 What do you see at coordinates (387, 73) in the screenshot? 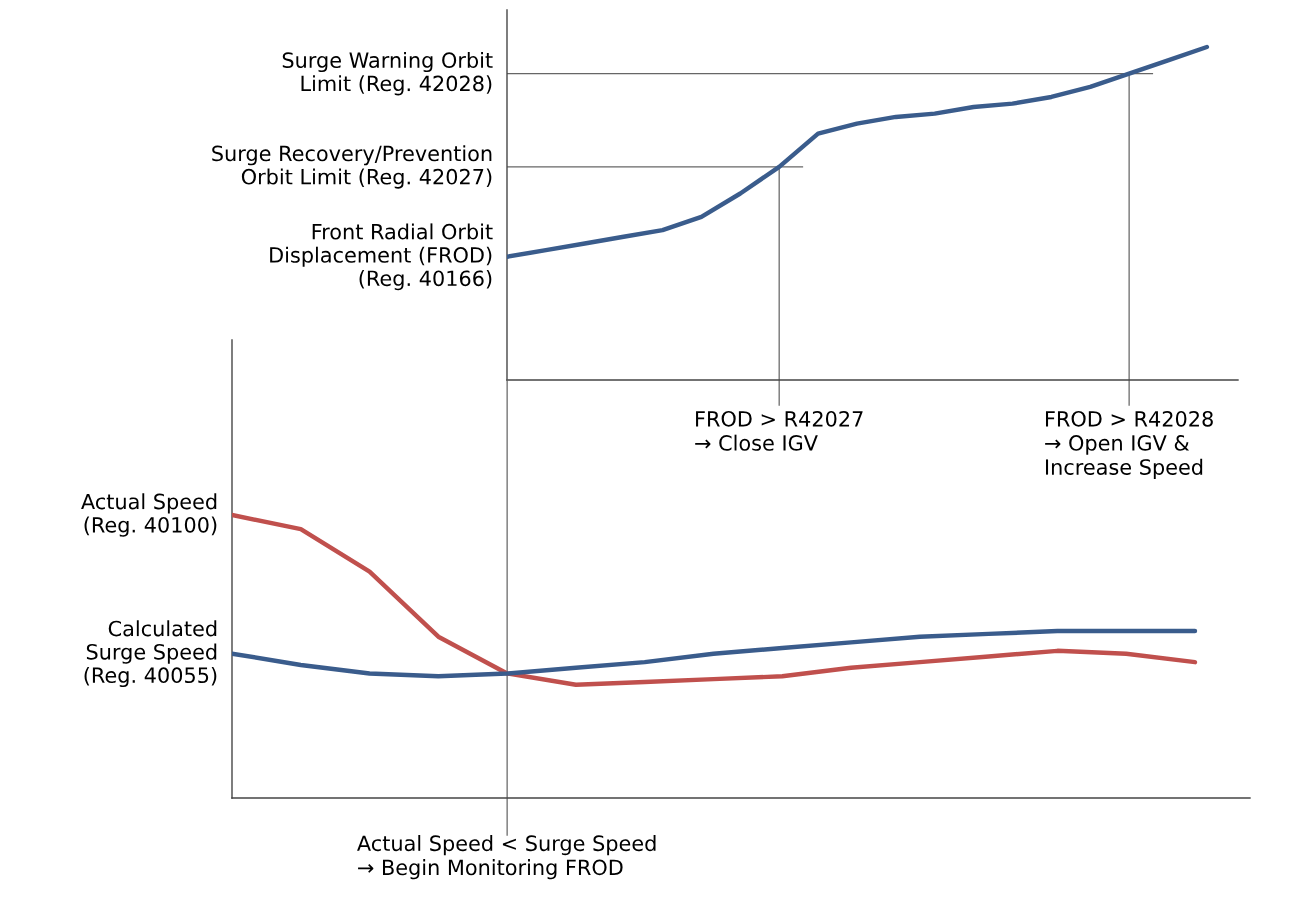
I see `ref-line-label: Surge Warning Orbit Limit (Reg. 42028)` at bounding box center [387, 73].